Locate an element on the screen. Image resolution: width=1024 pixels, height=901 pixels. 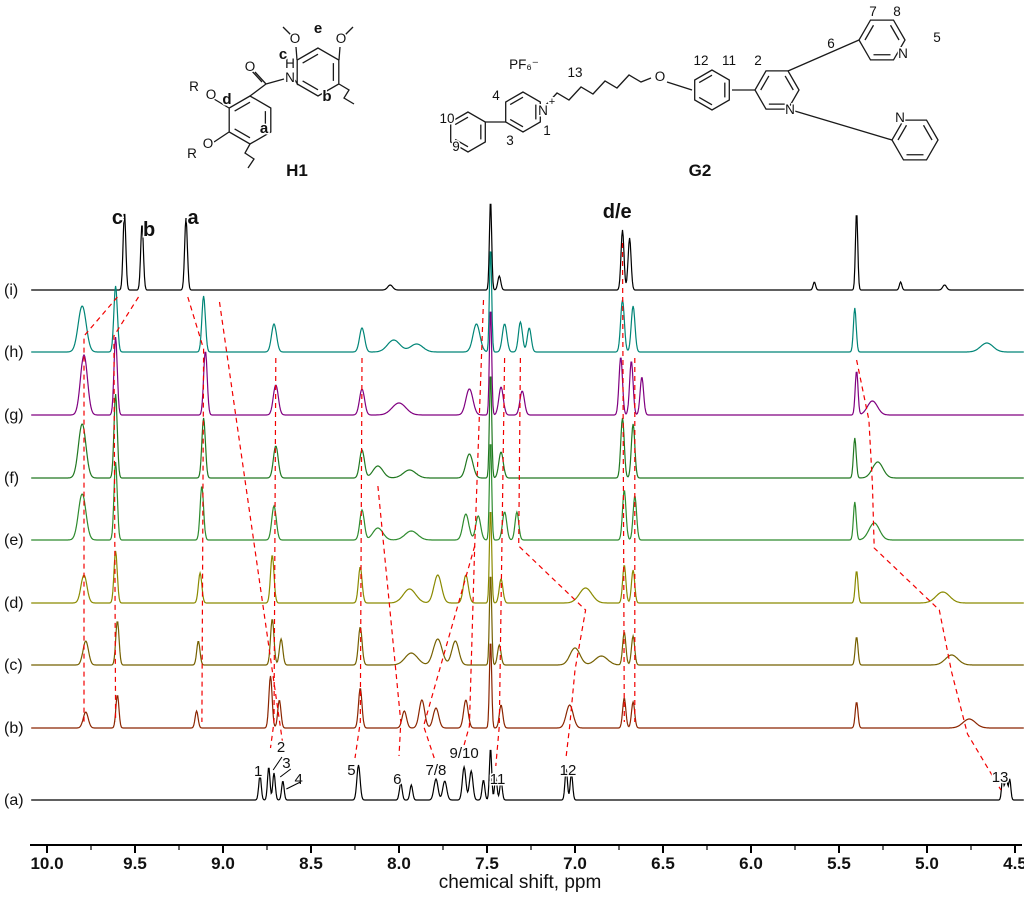
x-axis-tick-label: 5.0 is located at coordinates (927, 863).